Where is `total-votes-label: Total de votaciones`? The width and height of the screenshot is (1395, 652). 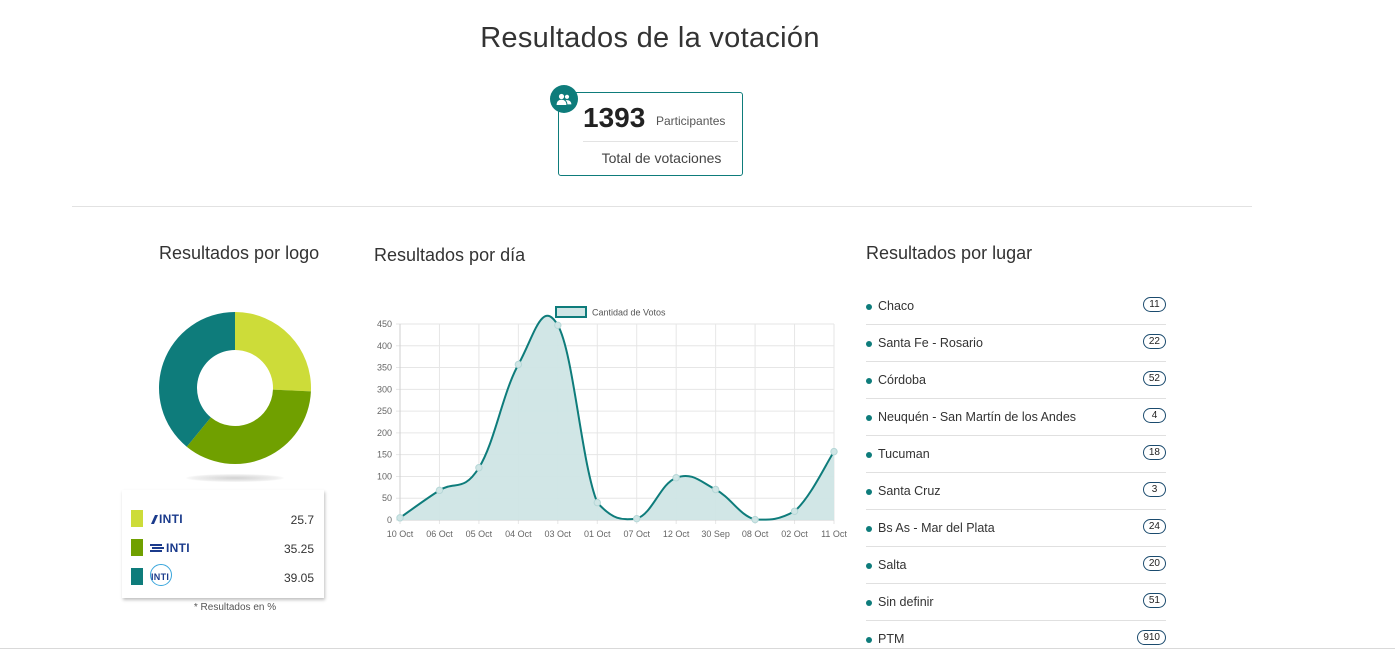 total-votes-label: Total de votaciones is located at coordinates (661, 158).